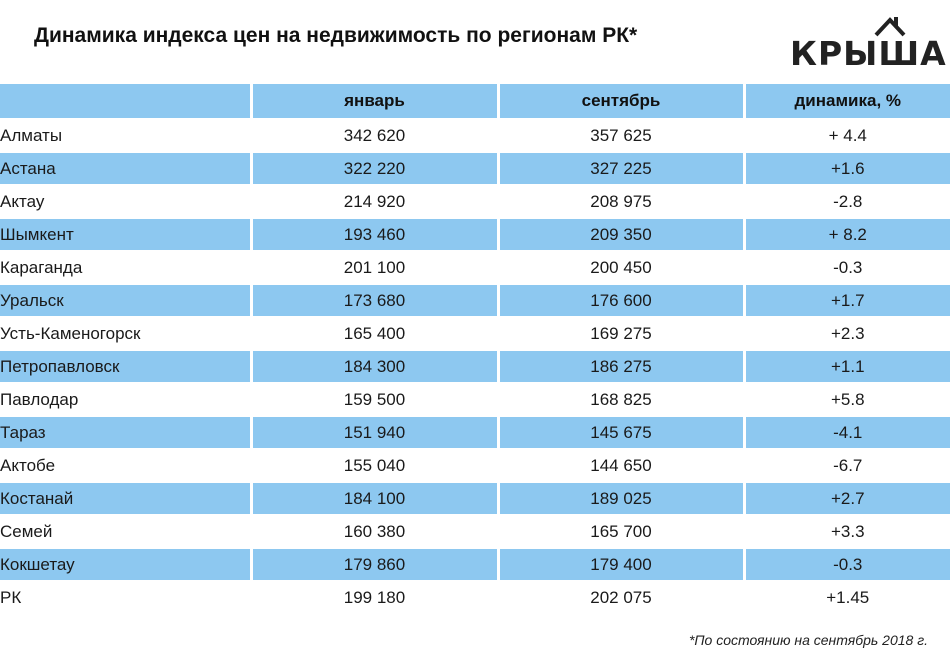  I want to click on region-cell: Семей, so click(125, 531).